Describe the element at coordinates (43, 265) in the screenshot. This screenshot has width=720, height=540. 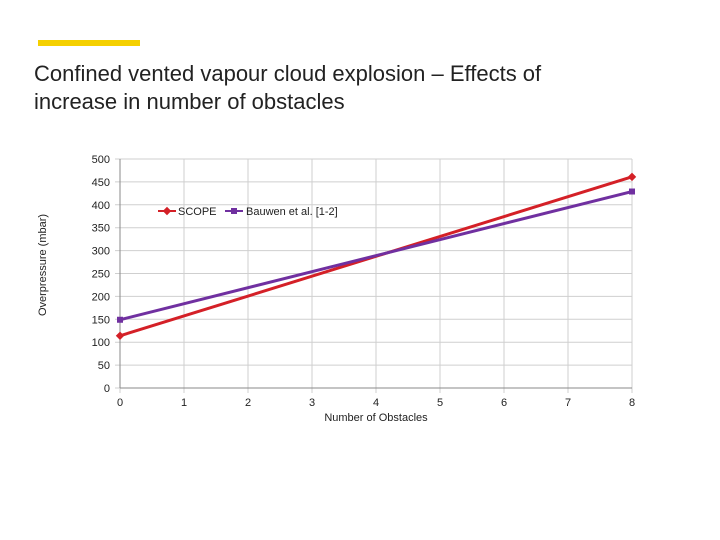
I see `y-axis-label: Overpressure (mbar)` at that location.